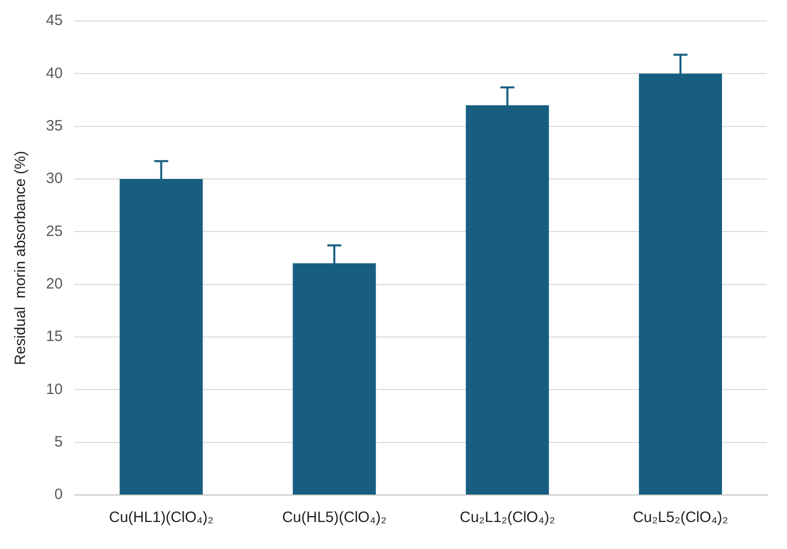 This screenshot has height=549, width=787. Describe the element at coordinates (161, 517) in the screenshot. I see `x-tick-label: Cu(HL1)(ClO₄)₂` at that location.